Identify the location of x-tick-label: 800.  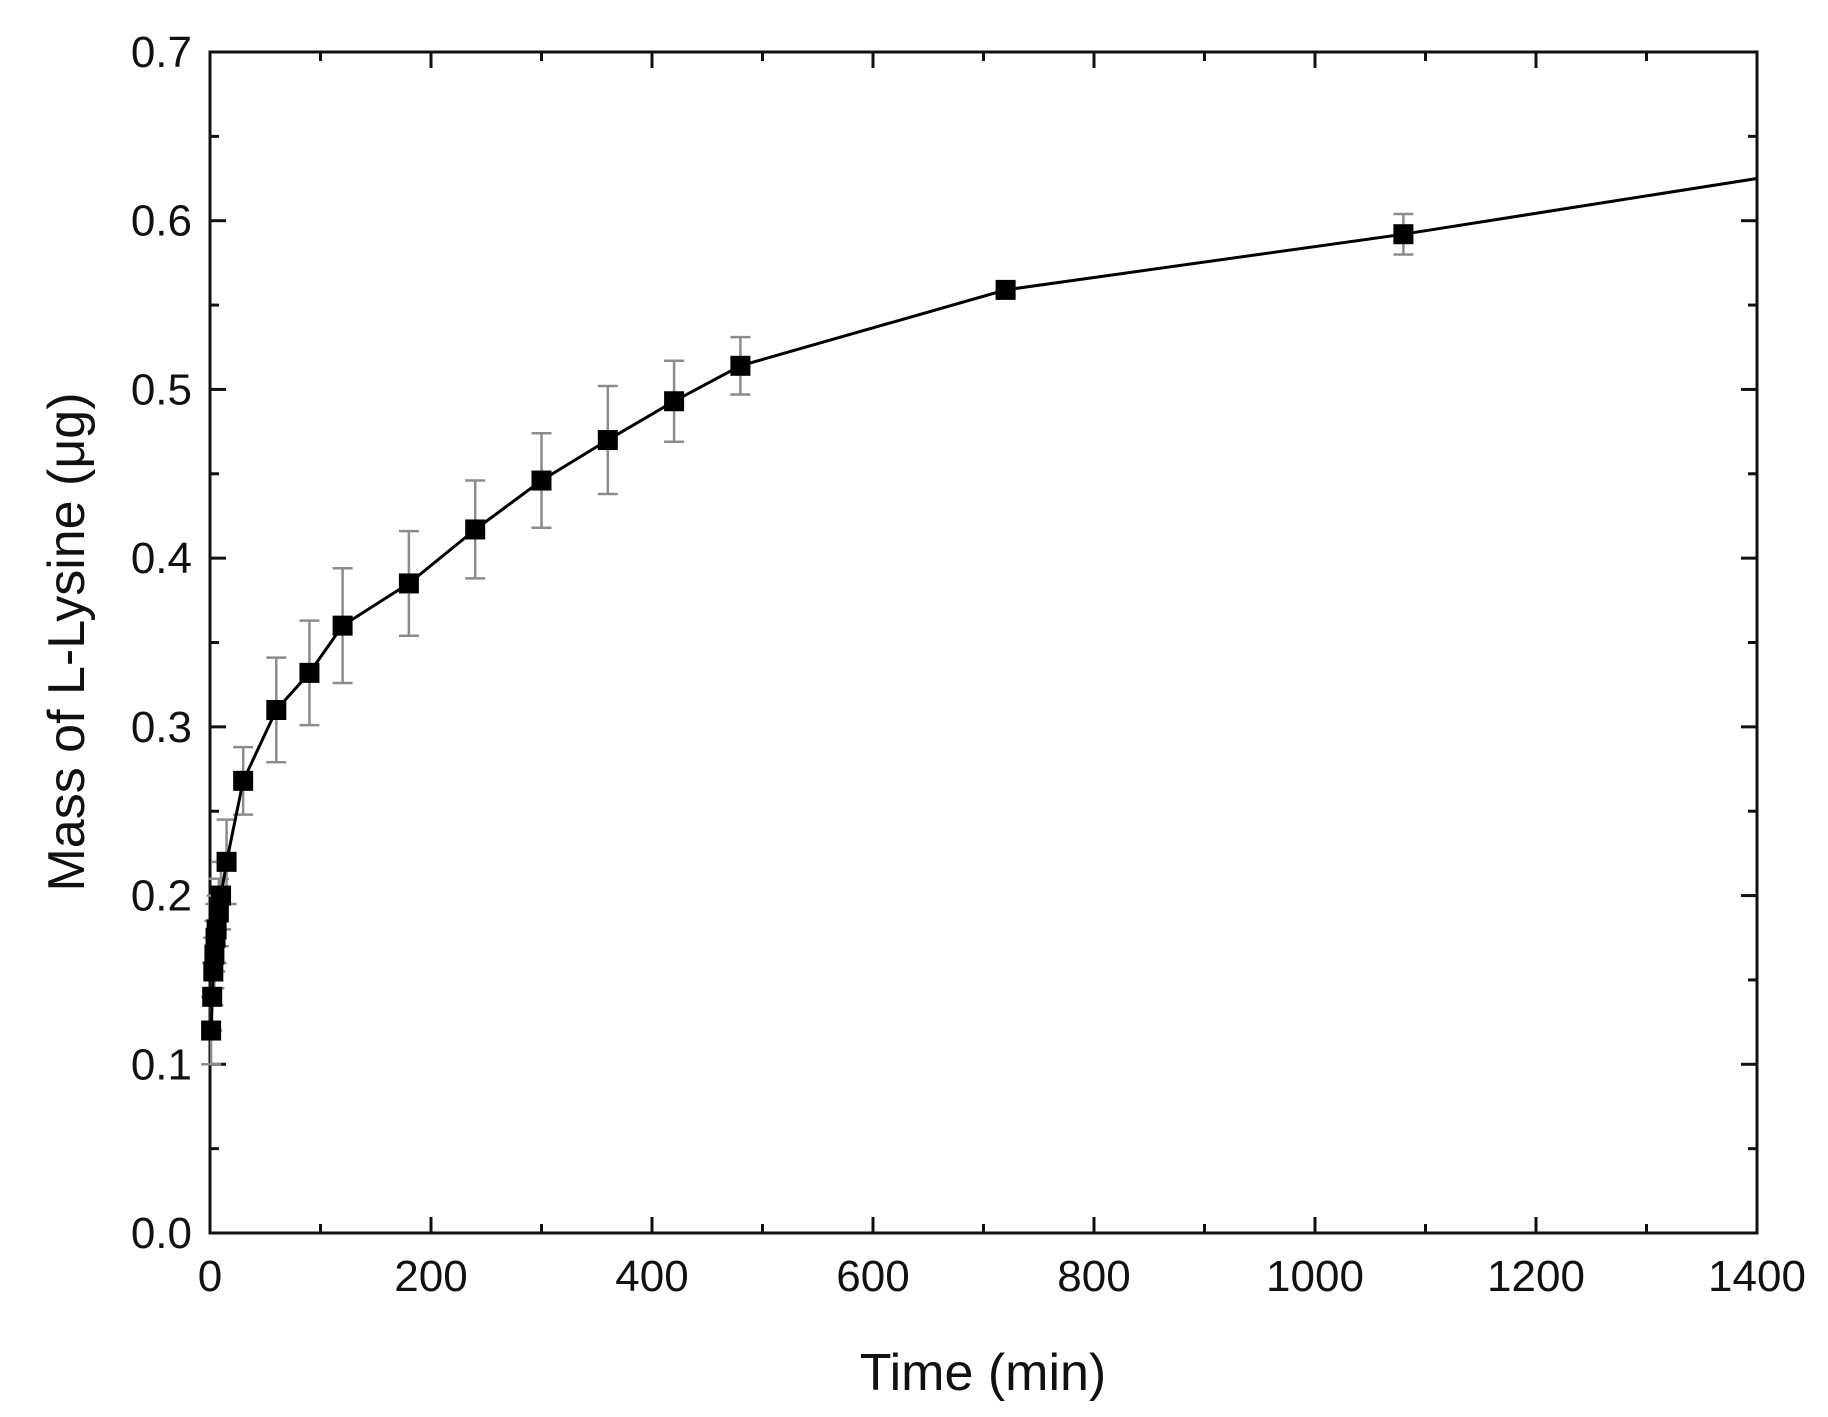
(1093, 1276).